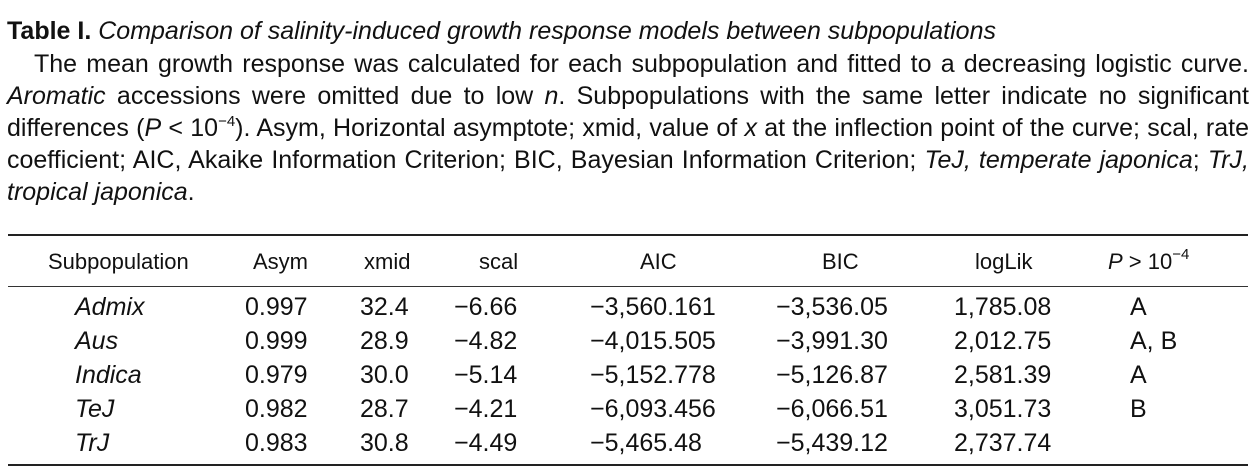 The width and height of the screenshot is (1254, 469). What do you see at coordinates (1004, 261) in the screenshot?
I see `header-loglik: logLik` at bounding box center [1004, 261].